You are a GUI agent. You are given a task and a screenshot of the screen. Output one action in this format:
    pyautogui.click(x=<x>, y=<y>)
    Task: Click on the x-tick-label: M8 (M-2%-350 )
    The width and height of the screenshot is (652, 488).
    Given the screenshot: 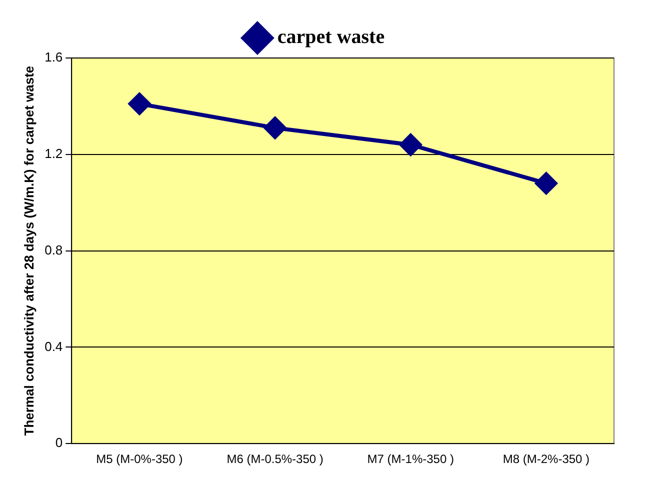 What is the action you would take?
    pyautogui.click(x=546, y=459)
    